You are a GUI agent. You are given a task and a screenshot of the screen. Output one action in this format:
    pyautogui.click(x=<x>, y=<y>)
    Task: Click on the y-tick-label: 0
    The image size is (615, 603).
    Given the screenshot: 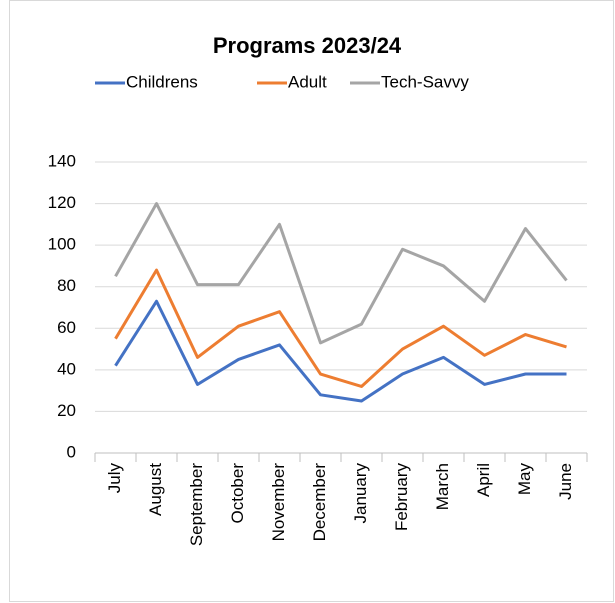 What is the action you would take?
    pyautogui.click(x=71, y=451)
    